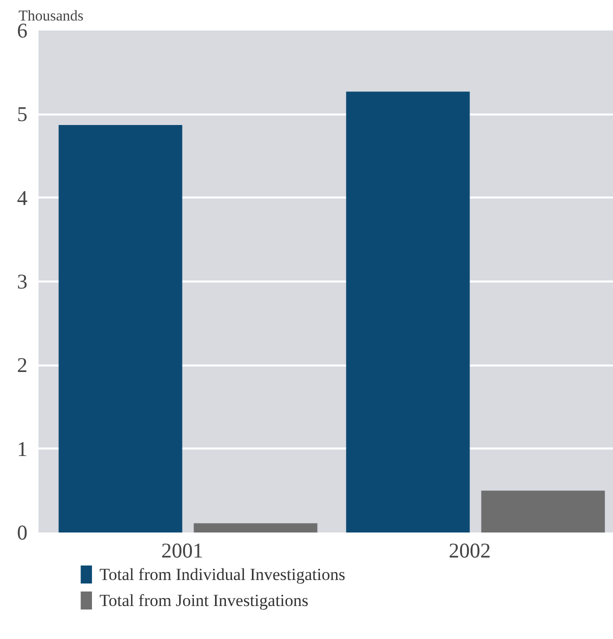  What do you see at coordinates (22, 282) in the screenshot?
I see `y-tick-label: 3` at bounding box center [22, 282].